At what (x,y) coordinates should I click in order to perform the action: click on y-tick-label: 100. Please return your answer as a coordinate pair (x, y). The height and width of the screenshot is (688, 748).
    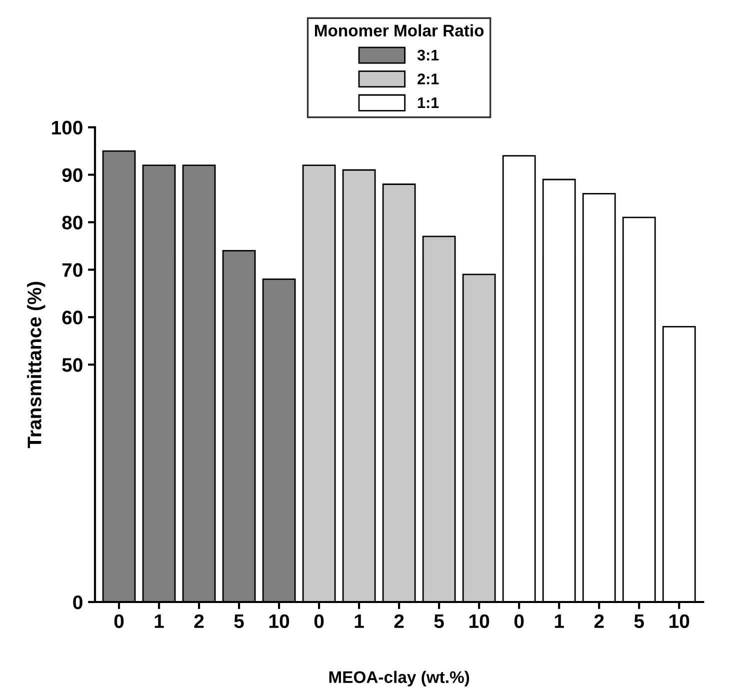
    Looking at the image, I should click on (67, 127).